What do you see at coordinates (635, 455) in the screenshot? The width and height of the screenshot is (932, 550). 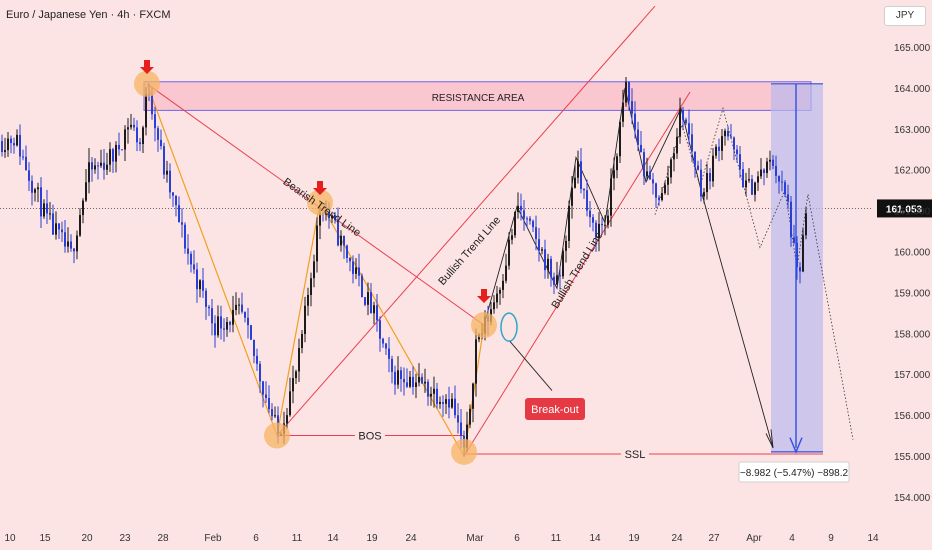 I see `ssl-label: SSL` at bounding box center [635, 455].